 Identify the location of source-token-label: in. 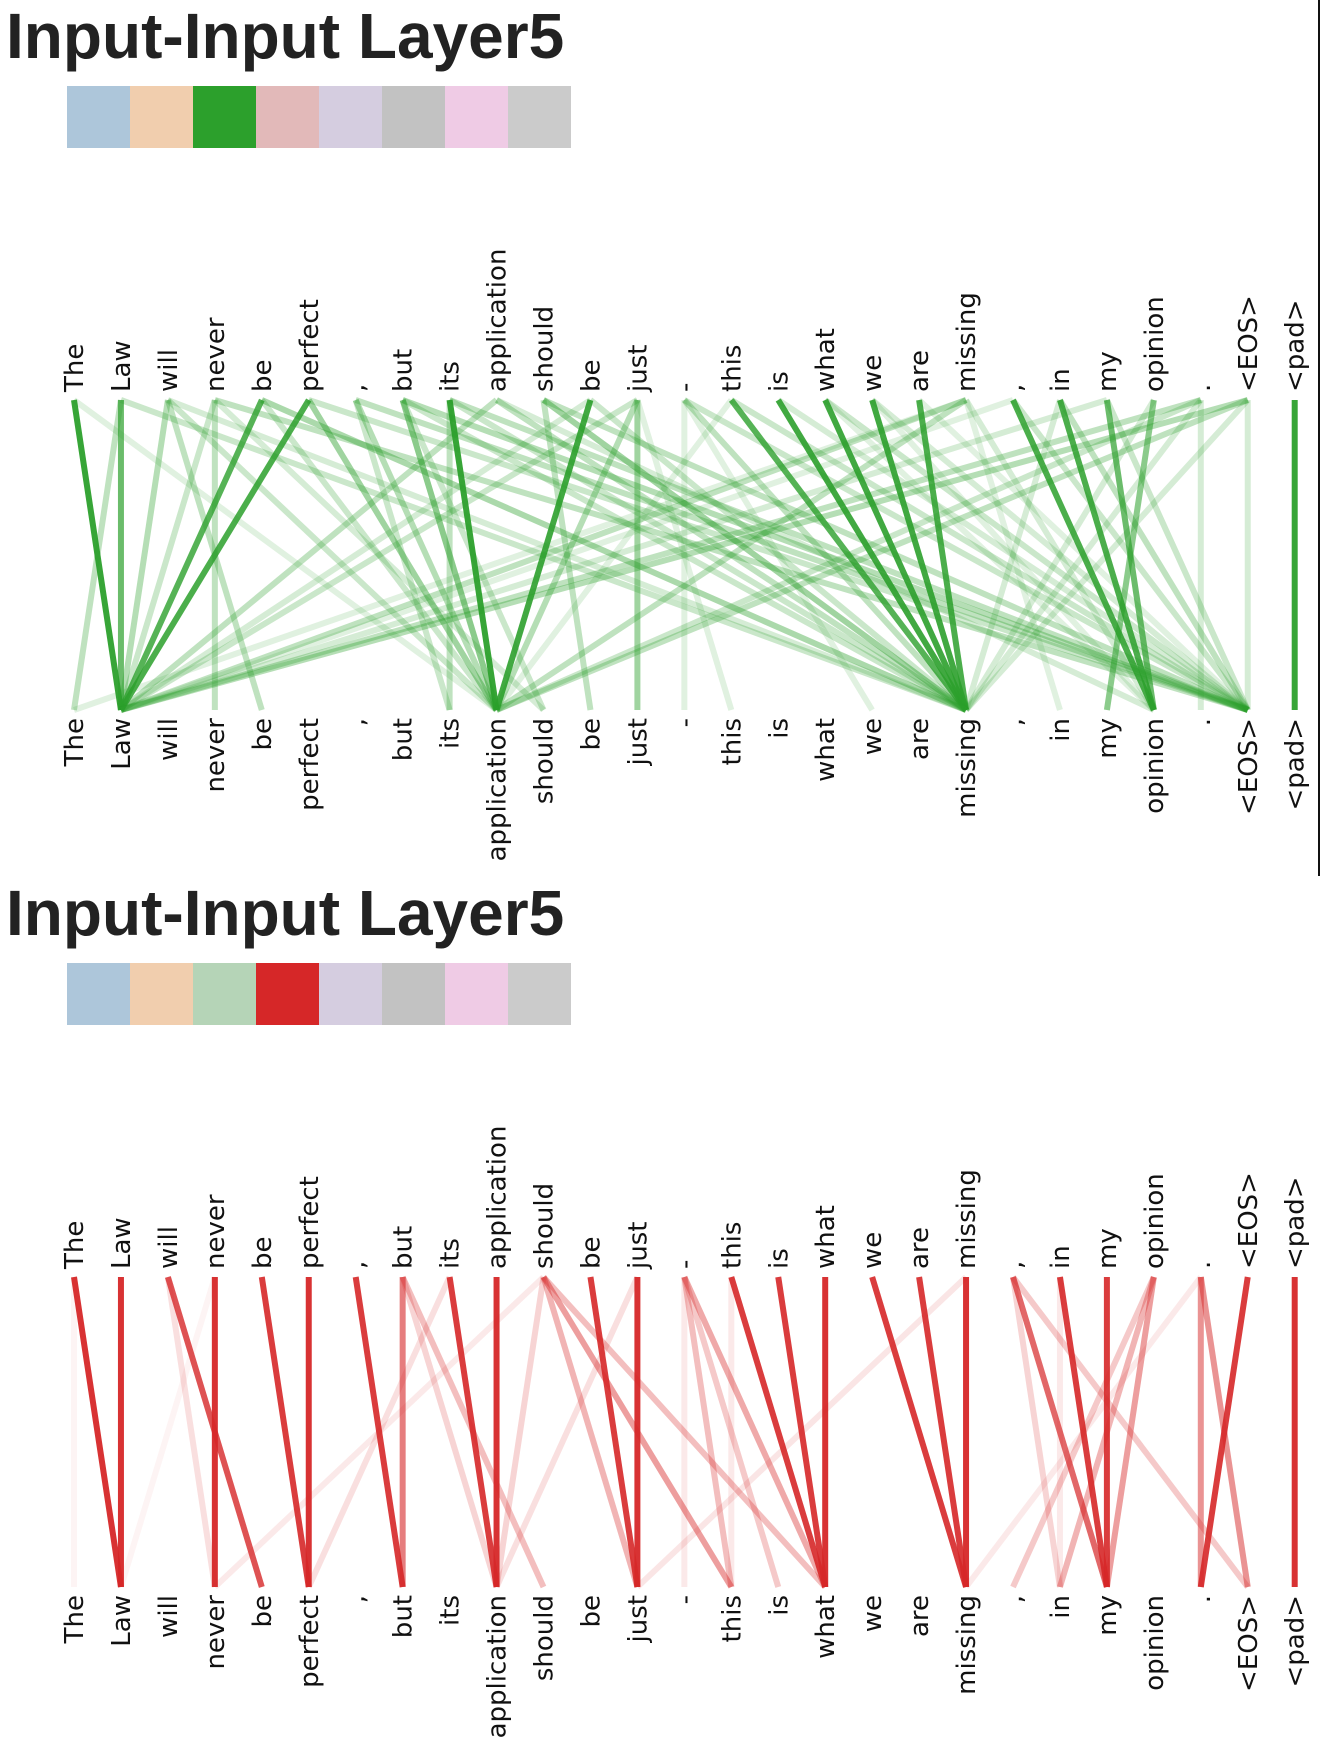
(1061, 380).